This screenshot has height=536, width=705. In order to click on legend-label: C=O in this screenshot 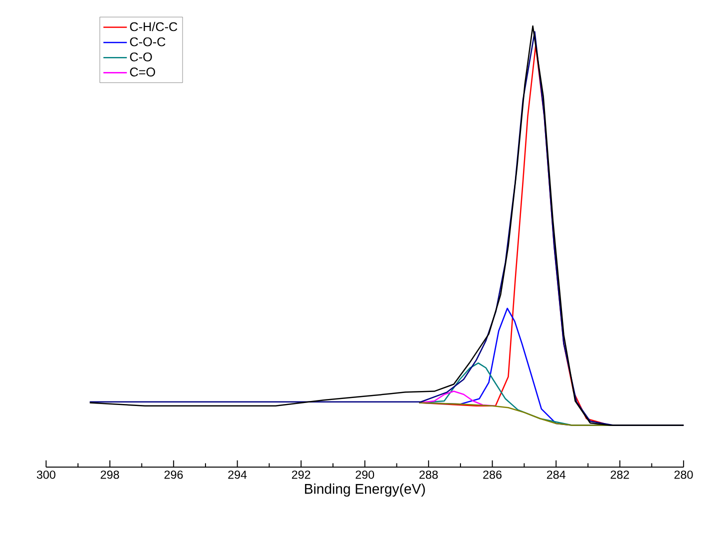, I will do `click(143, 71)`.